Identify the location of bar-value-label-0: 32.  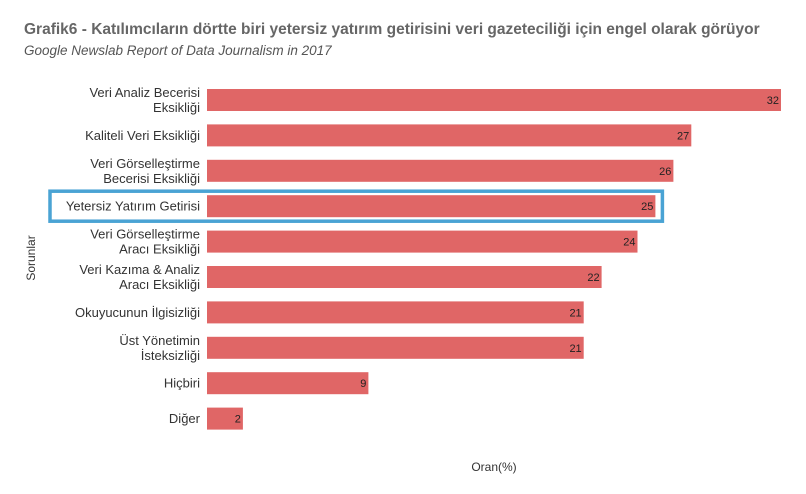
(773, 101).